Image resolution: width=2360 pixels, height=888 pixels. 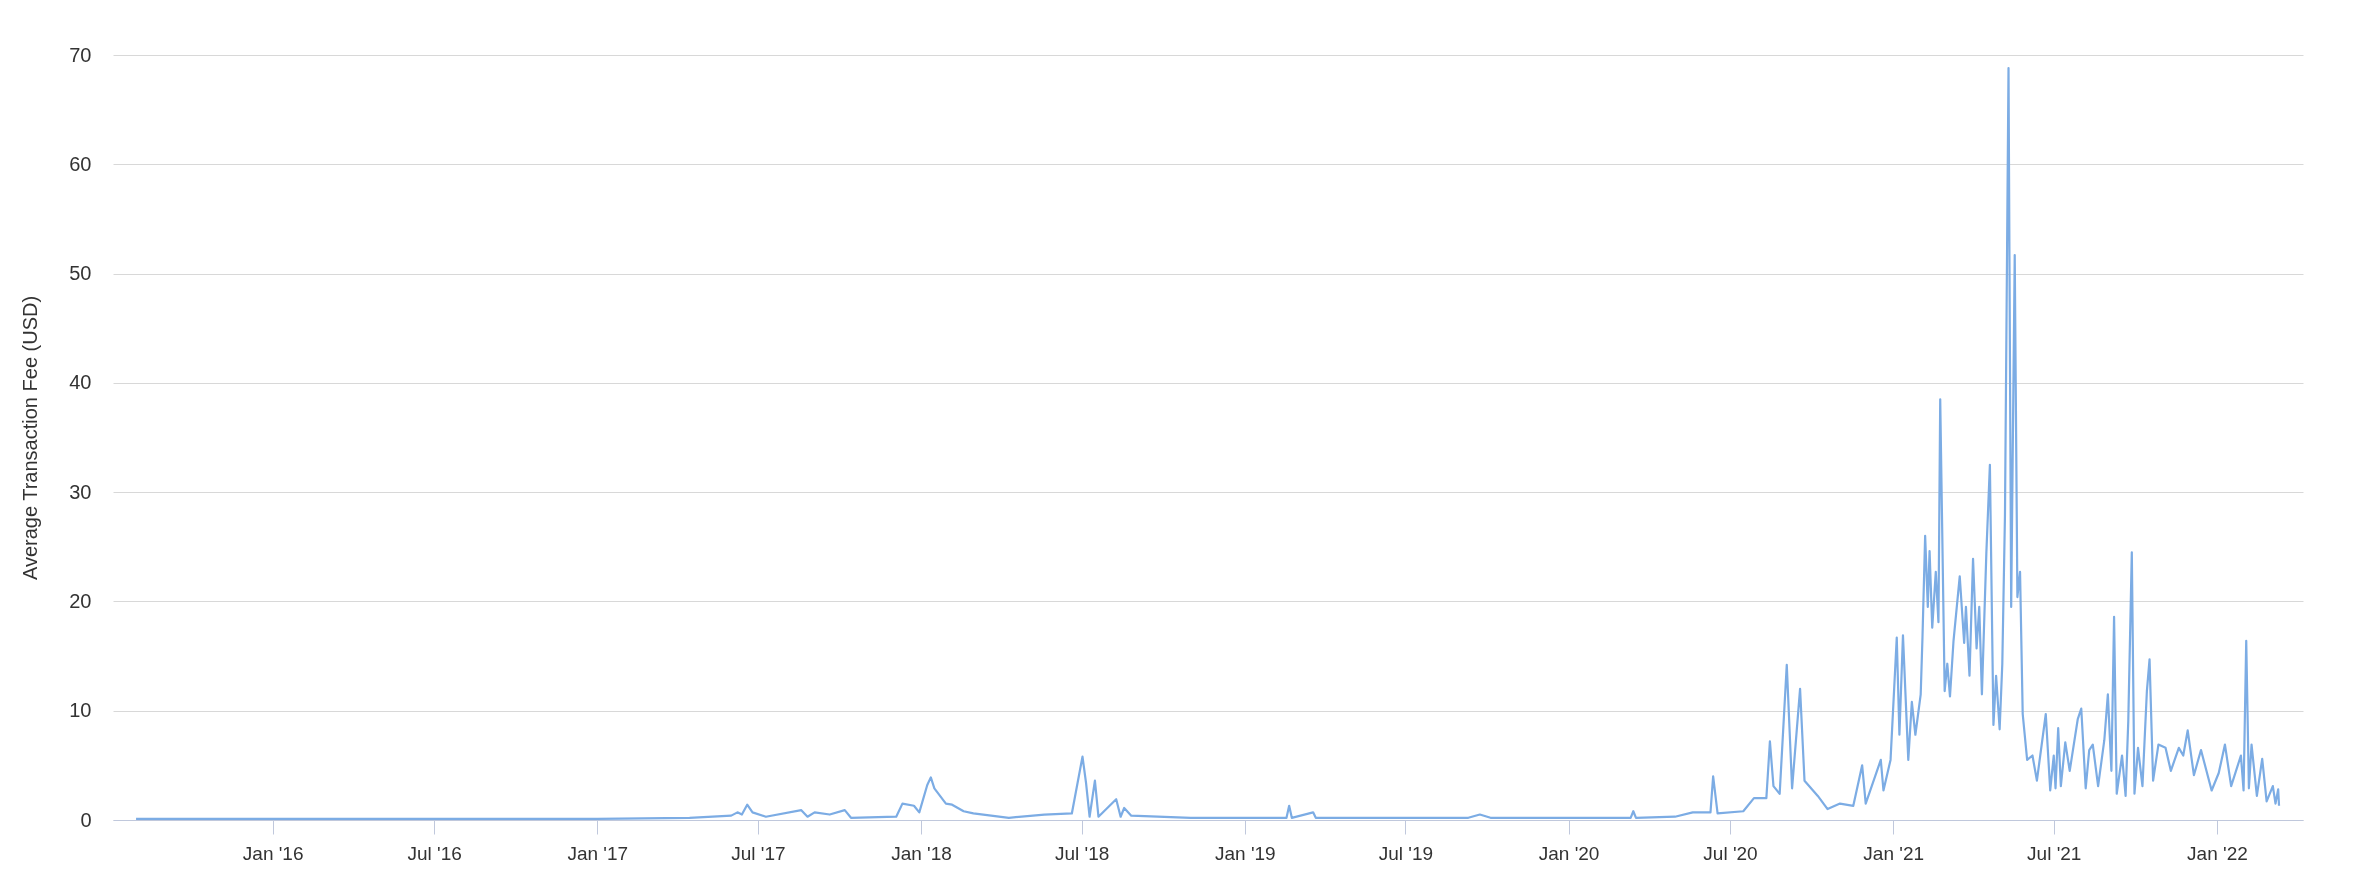 What do you see at coordinates (434, 853) in the screenshot?
I see `x-tick-label: Jul '16` at bounding box center [434, 853].